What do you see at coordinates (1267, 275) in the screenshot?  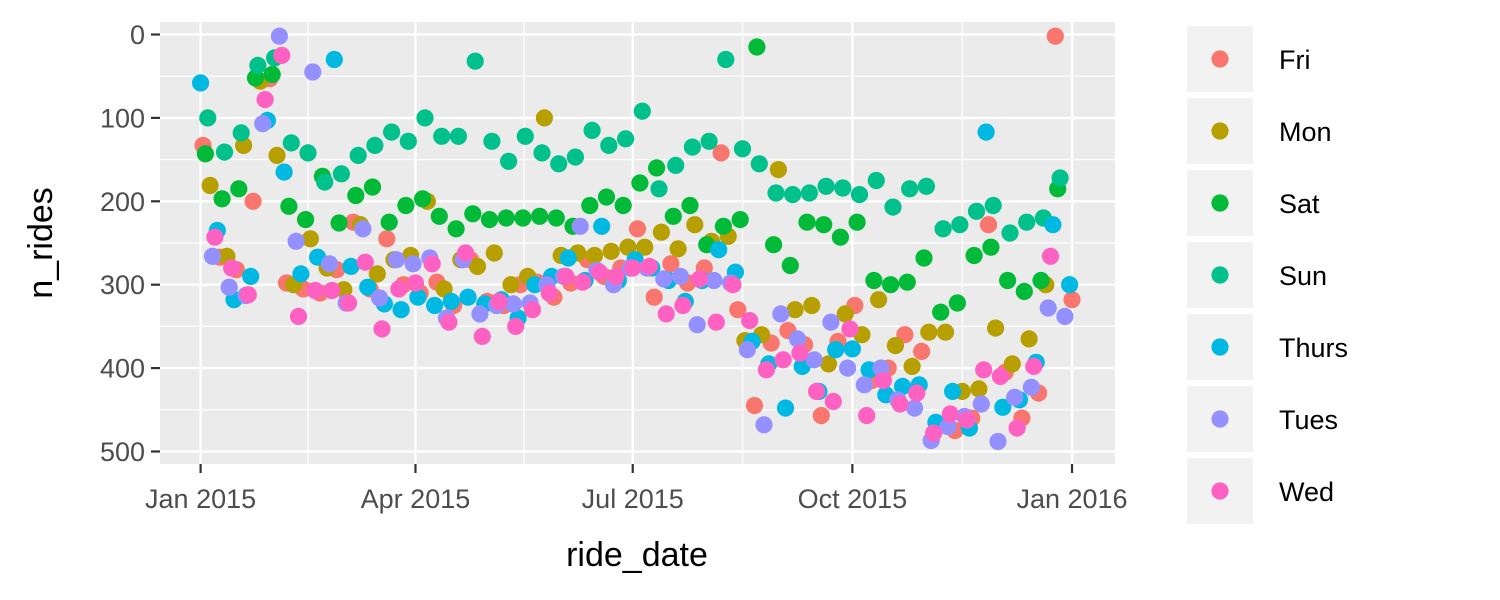 I see `legend: Fri Mon Sat Sun Thurs Tues Wed` at bounding box center [1267, 275].